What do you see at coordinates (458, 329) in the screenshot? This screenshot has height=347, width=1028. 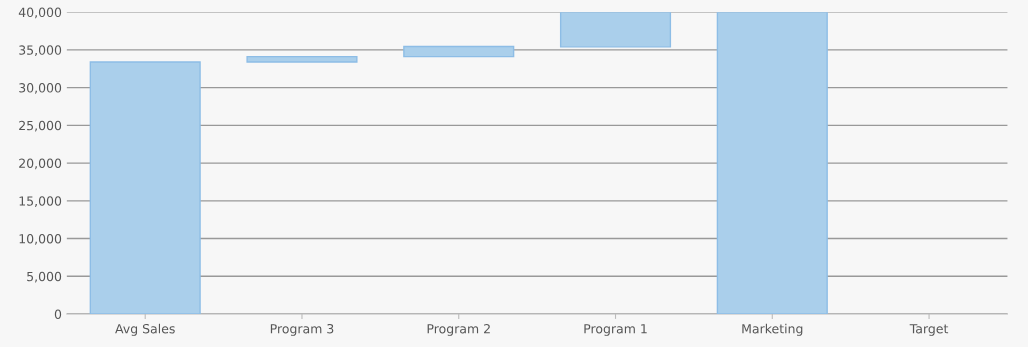 I see `x-tick-label: Program 2` at bounding box center [458, 329].